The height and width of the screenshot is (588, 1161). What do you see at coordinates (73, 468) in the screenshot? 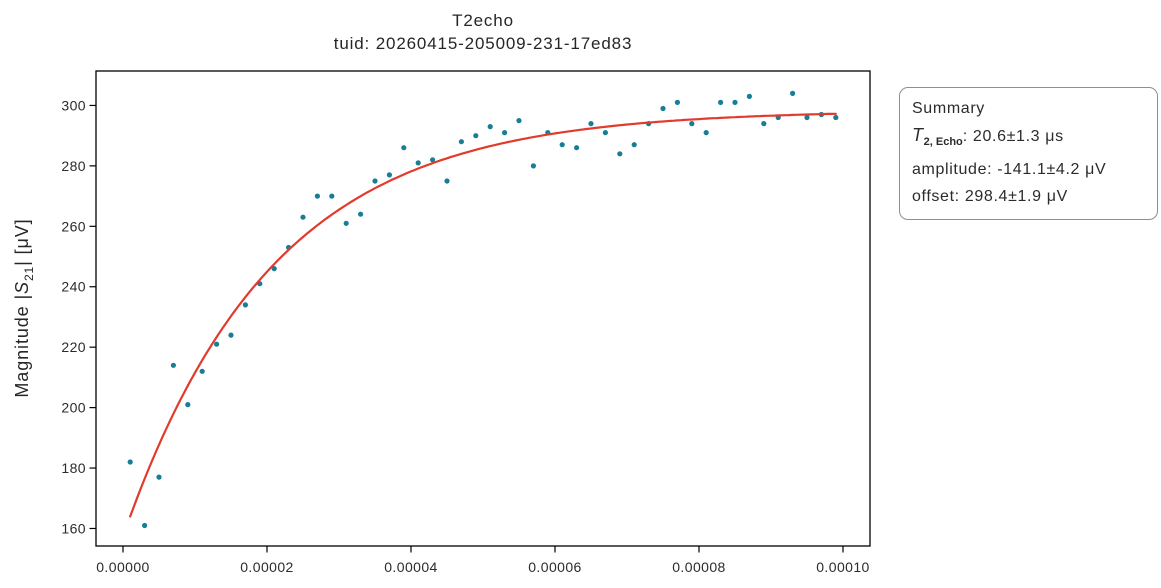
I see `y-tick-label: 180` at bounding box center [73, 468].